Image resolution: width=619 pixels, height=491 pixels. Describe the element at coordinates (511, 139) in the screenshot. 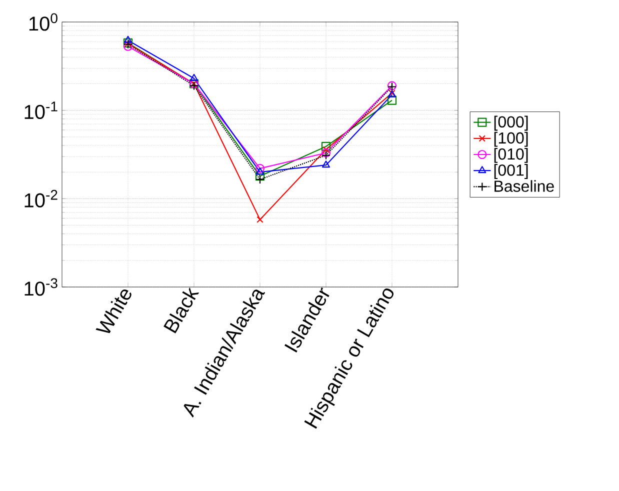

I see `legend-label: [100]` at that location.